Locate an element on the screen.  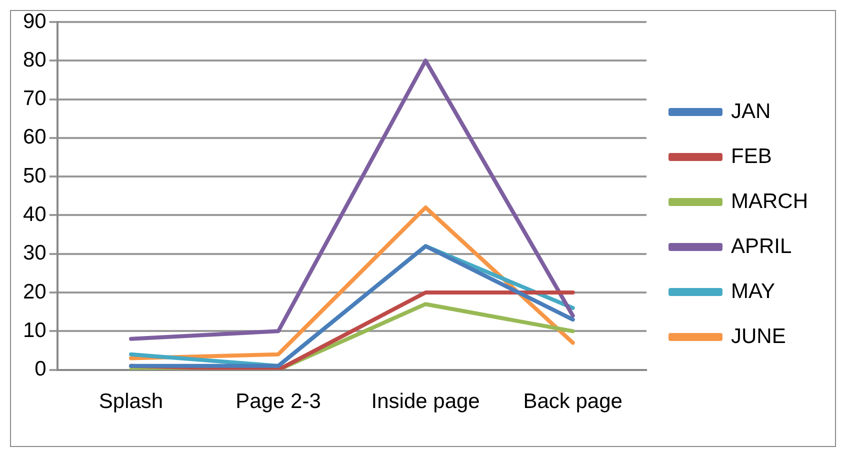
y-tick-label: 30 is located at coordinates (34, 253).